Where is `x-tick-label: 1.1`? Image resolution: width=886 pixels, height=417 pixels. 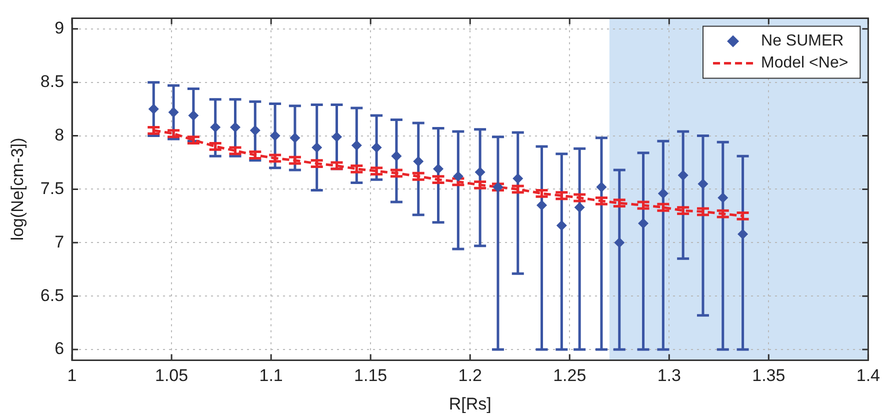
x-tick-label: 1.1 is located at coordinates (271, 376).